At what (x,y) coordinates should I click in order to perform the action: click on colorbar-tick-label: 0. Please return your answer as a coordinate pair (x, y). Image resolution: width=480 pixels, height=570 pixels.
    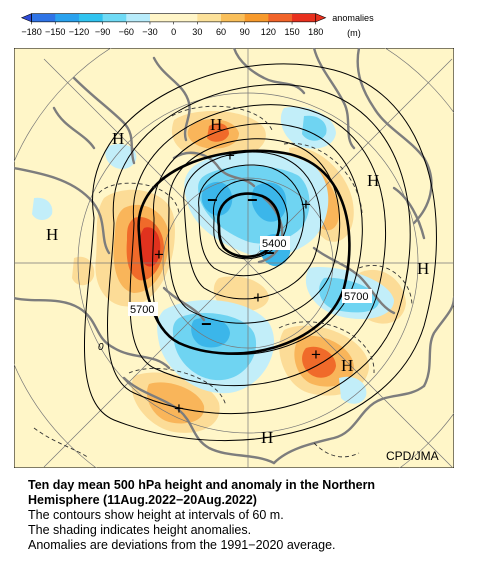
    Looking at the image, I should click on (173, 32).